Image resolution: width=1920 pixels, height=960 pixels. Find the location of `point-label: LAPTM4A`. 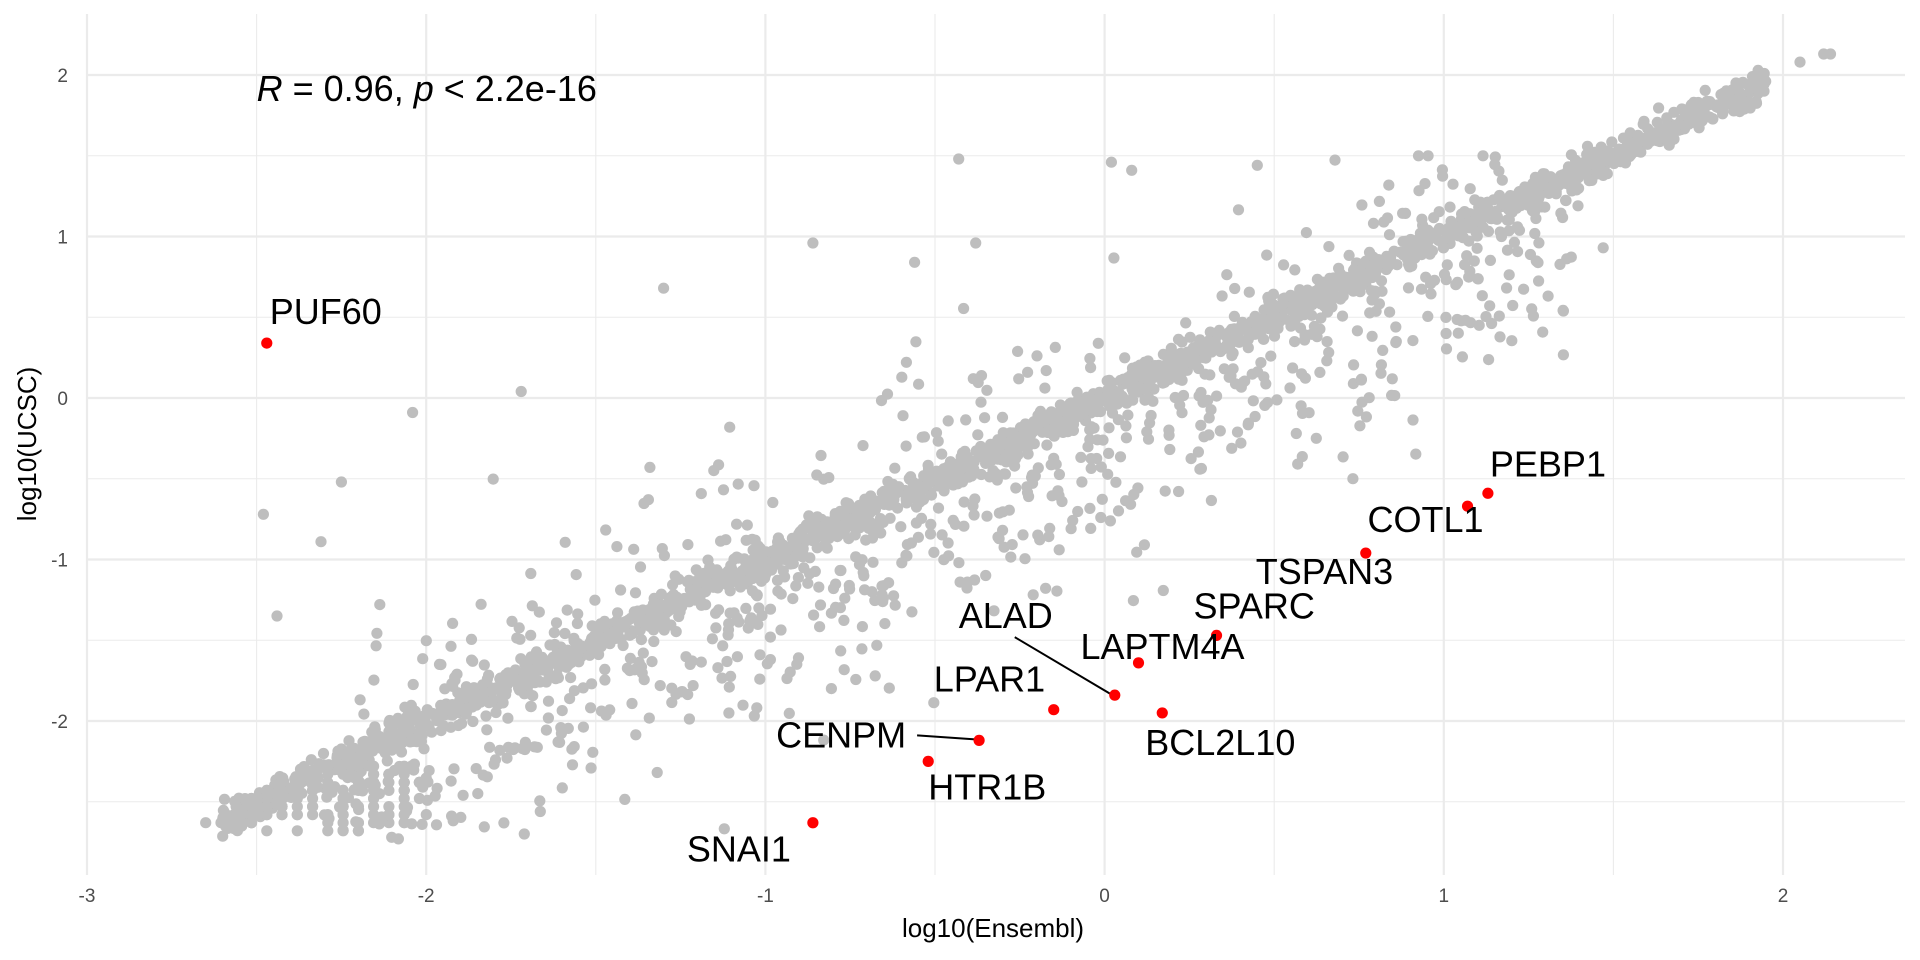

point-label: LAPTM4A is located at coordinates (1163, 646).